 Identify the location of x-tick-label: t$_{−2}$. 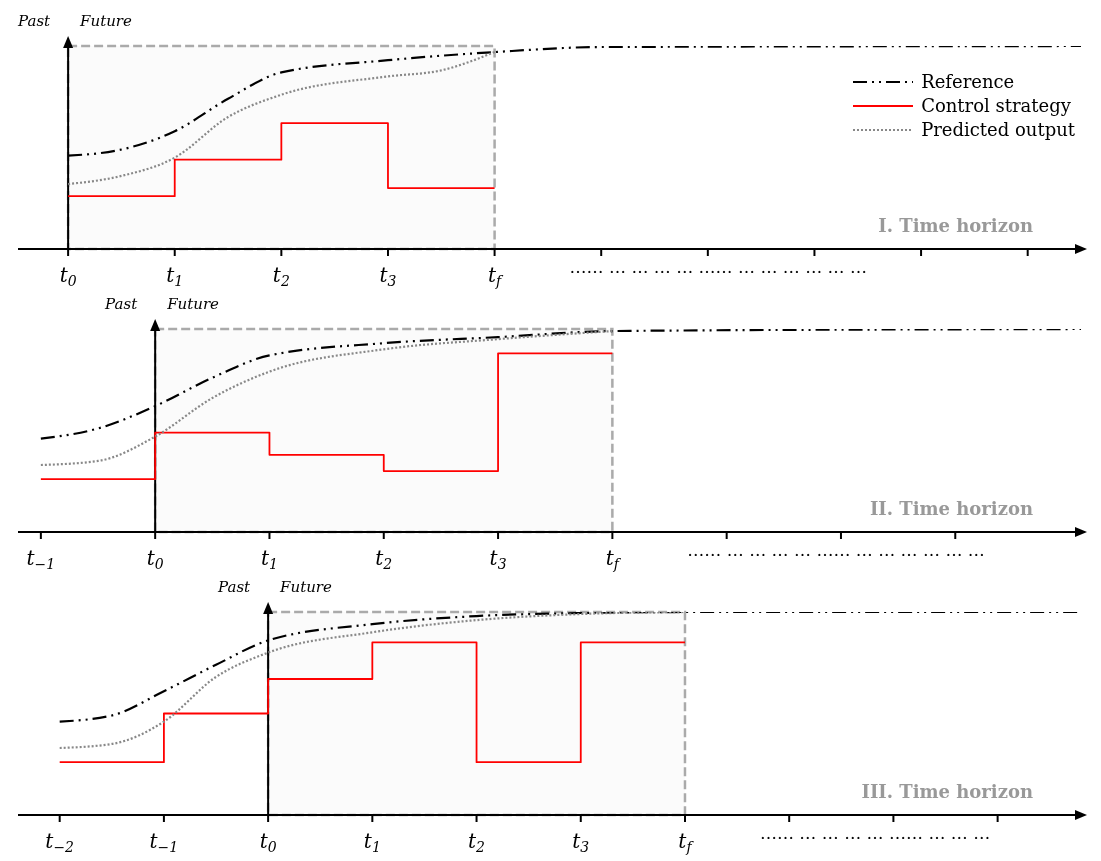
(60, 842).